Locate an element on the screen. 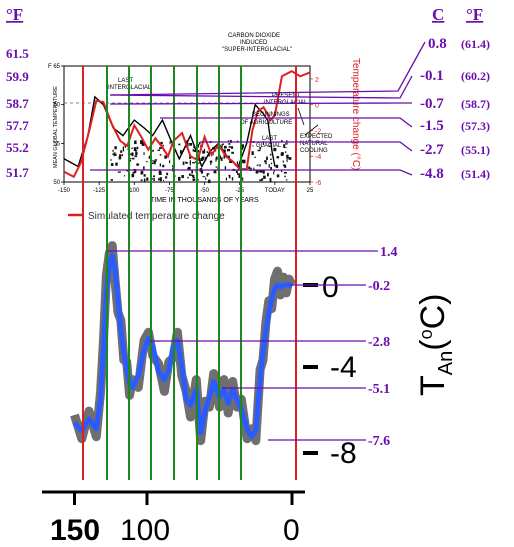  inset-annotation: INDUCED is located at coordinates (254, 43).